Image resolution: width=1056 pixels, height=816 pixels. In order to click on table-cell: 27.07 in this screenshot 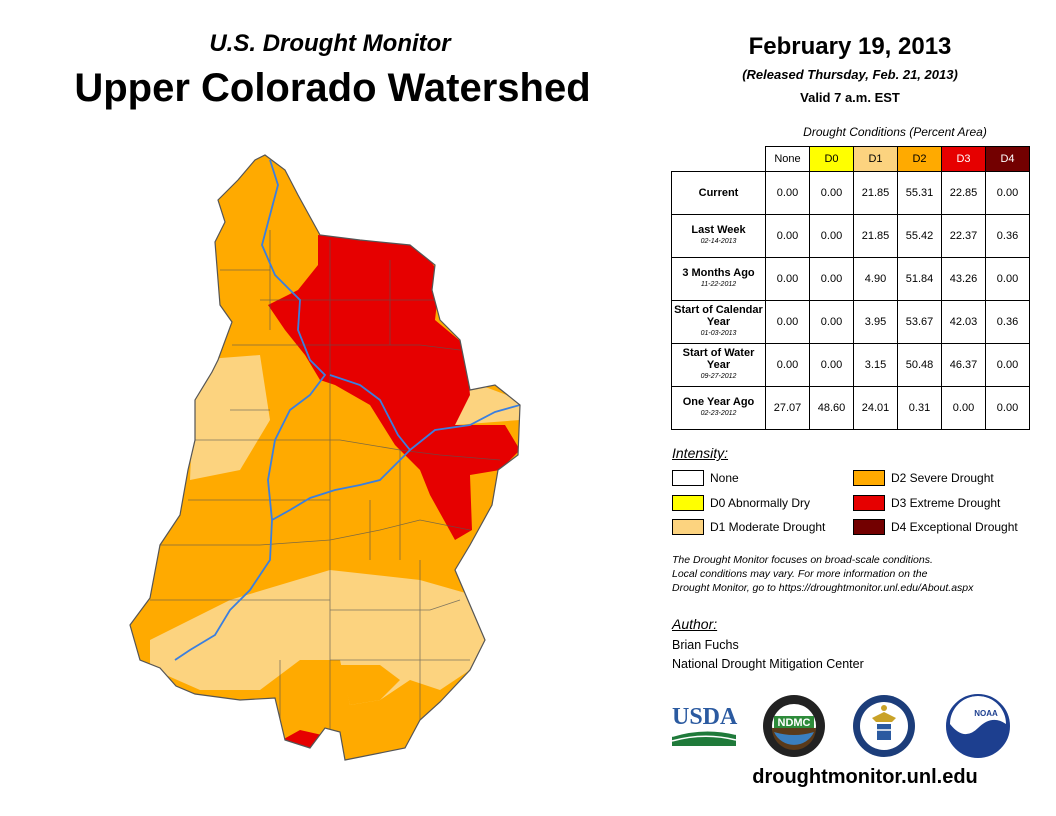, I will do `click(787, 408)`.